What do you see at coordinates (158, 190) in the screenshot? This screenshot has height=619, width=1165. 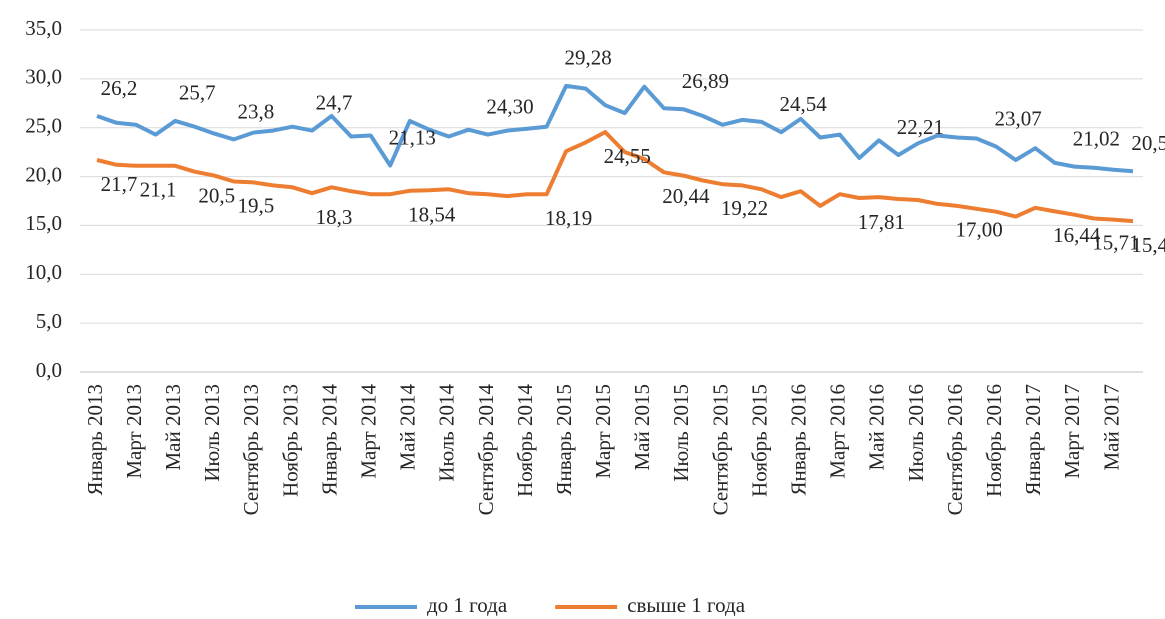 I see `data-label: 21,1` at bounding box center [158, 190].